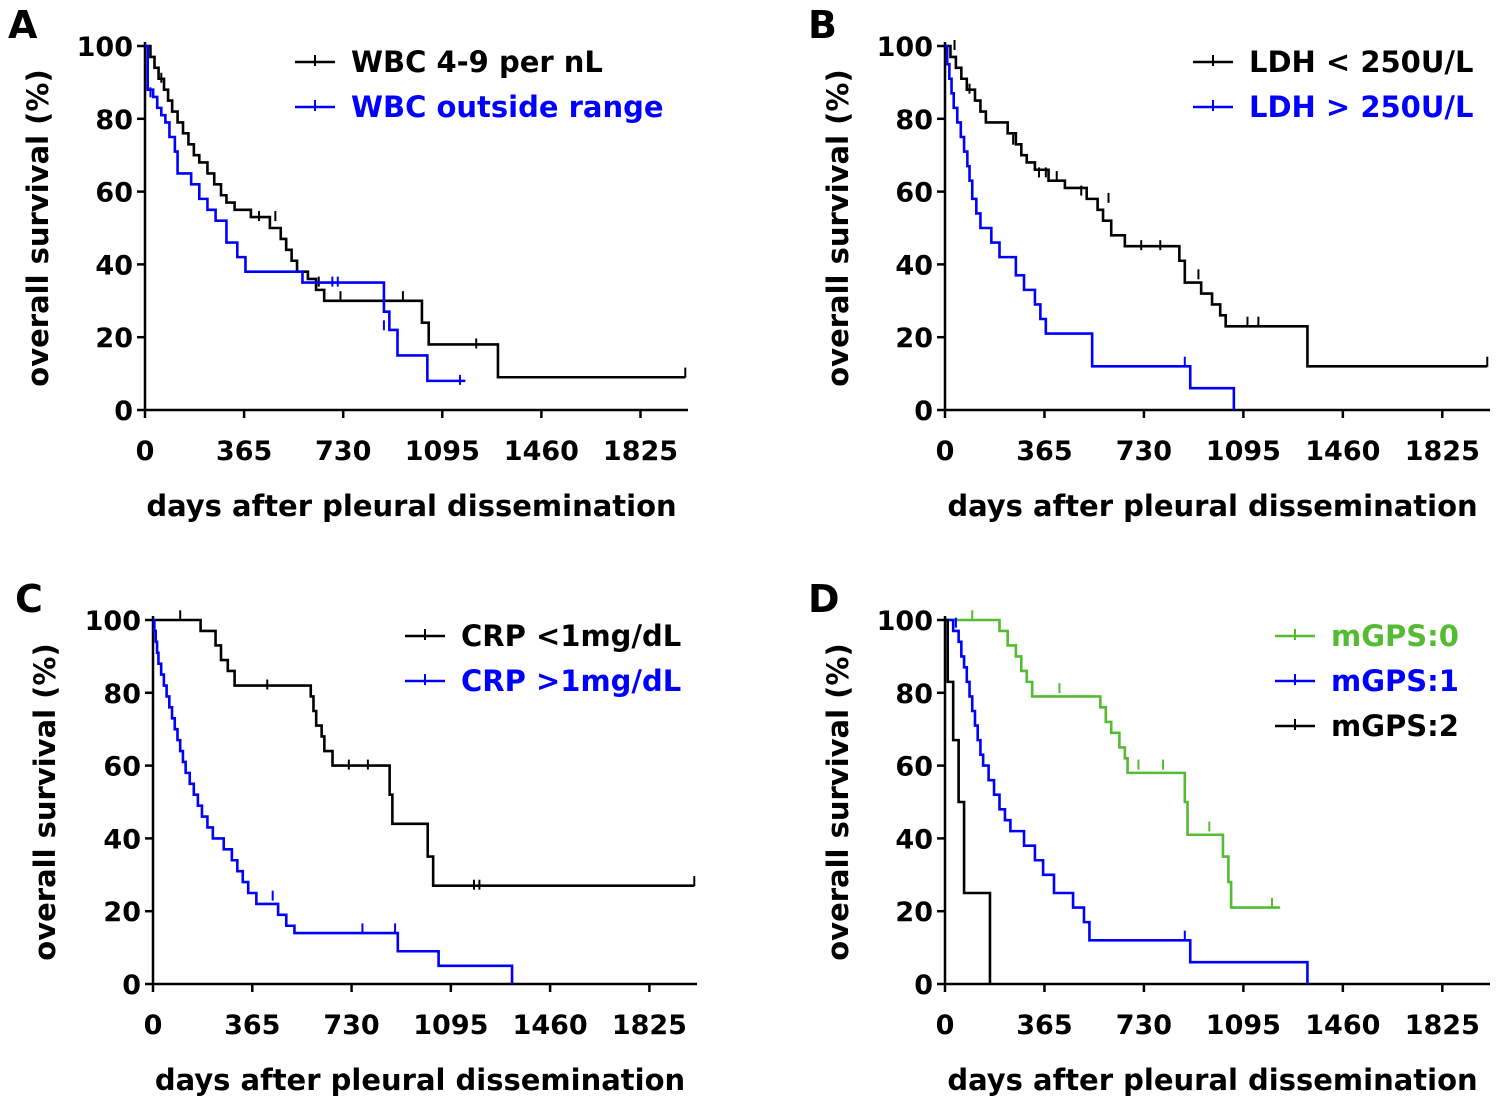 Image resolution: width=1499 pixels, height=1103 pixels. What do you see at coordinates (1395, 726) in the screenshot?
I see `legend-label: mGPS:2` at bounding box center [1395, 726].